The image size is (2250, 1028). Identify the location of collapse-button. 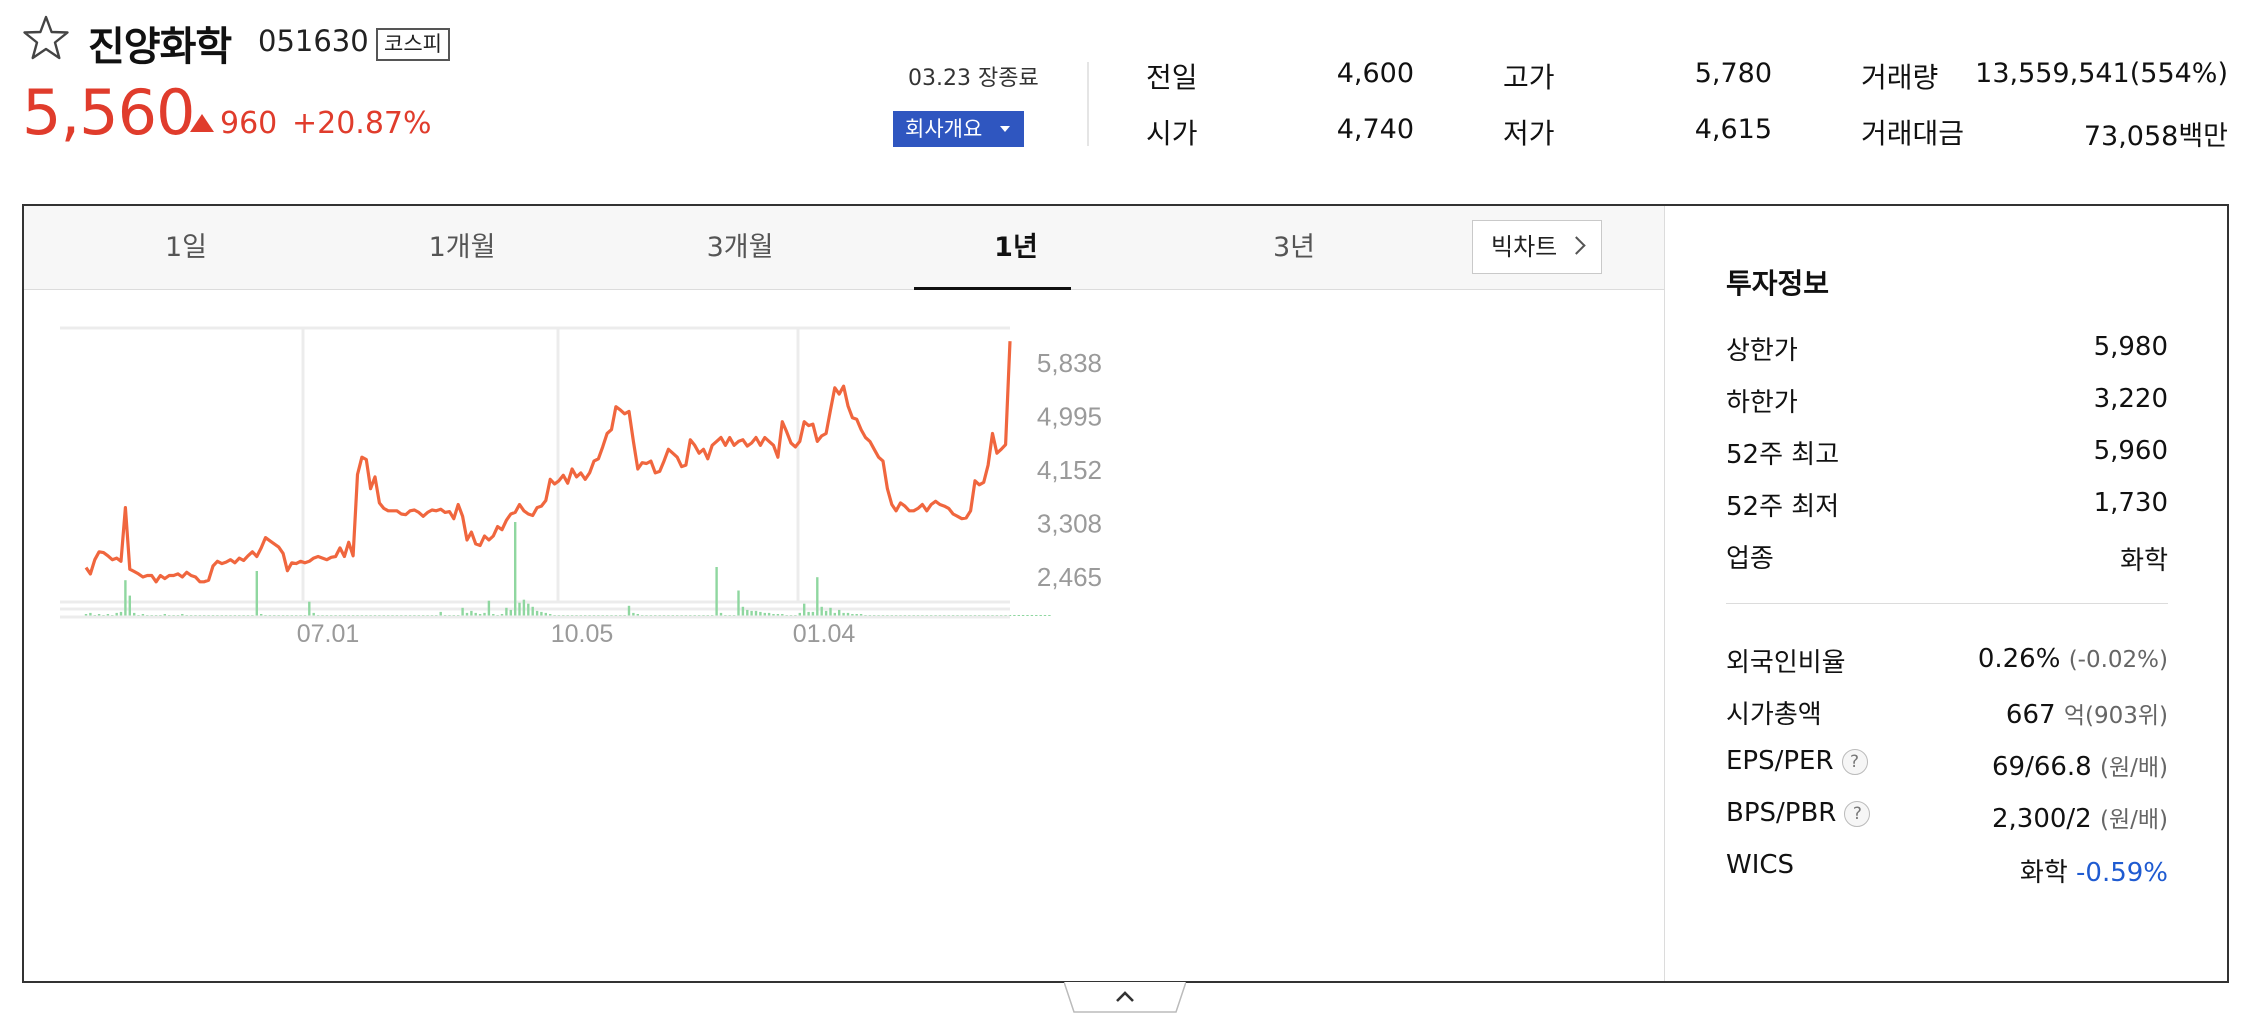
(1125, 998).